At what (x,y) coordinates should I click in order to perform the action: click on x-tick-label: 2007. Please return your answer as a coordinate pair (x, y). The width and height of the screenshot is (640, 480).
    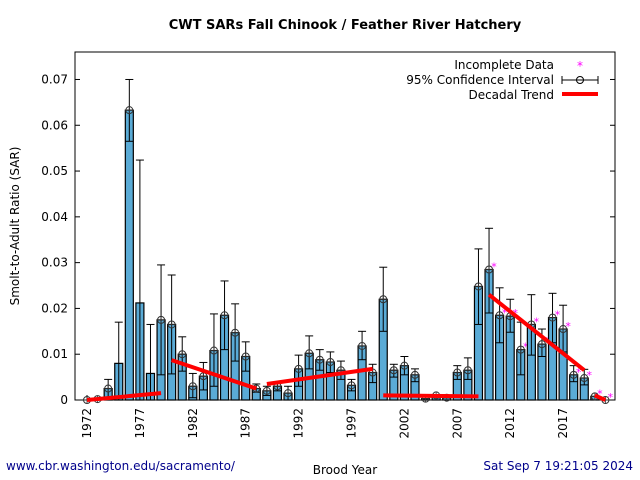
    Looking at the image, I should click on (457, 423).